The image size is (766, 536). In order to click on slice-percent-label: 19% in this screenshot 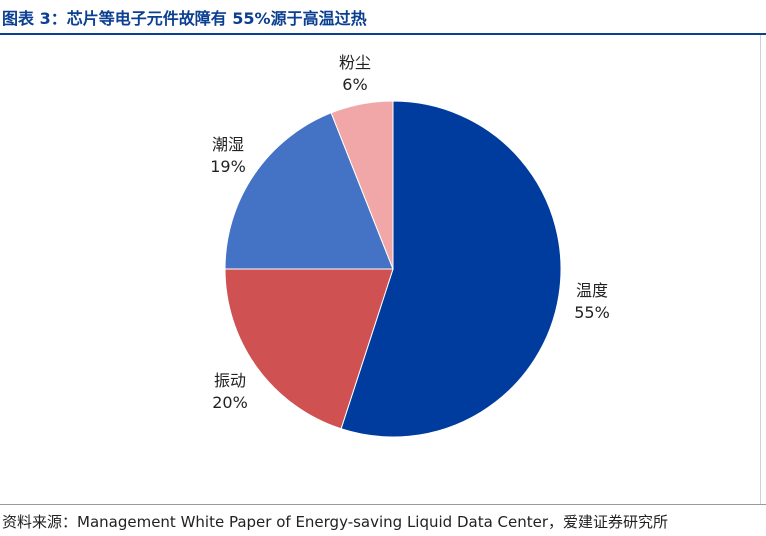, I will do `click(228, 166)`.